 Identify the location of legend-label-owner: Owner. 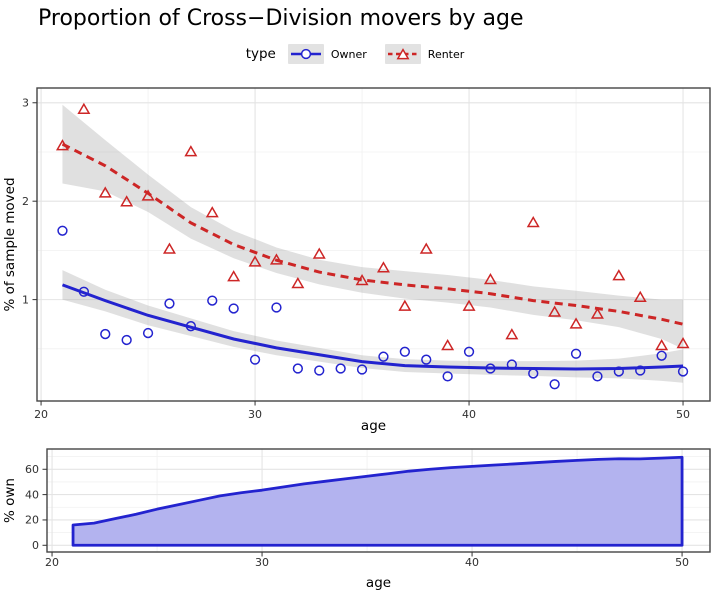
(348, 54).